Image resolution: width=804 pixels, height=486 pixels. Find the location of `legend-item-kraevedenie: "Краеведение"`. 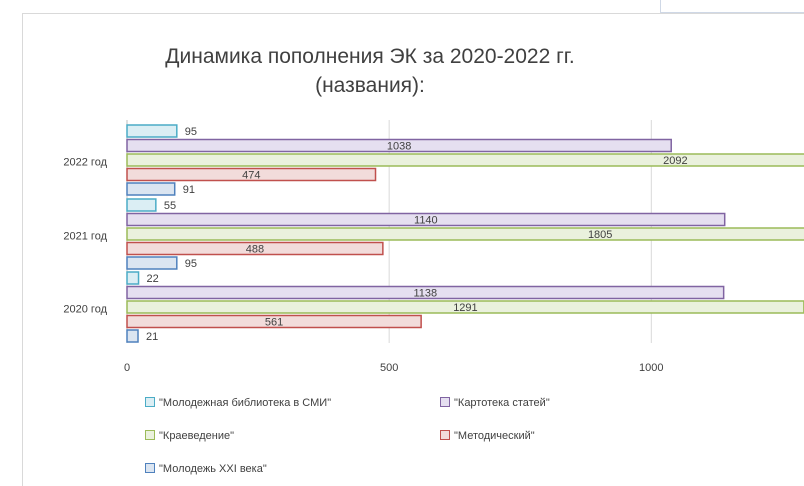

legend-item-kraevedenie: "Краеведение" is located at coordinates (189, 436).